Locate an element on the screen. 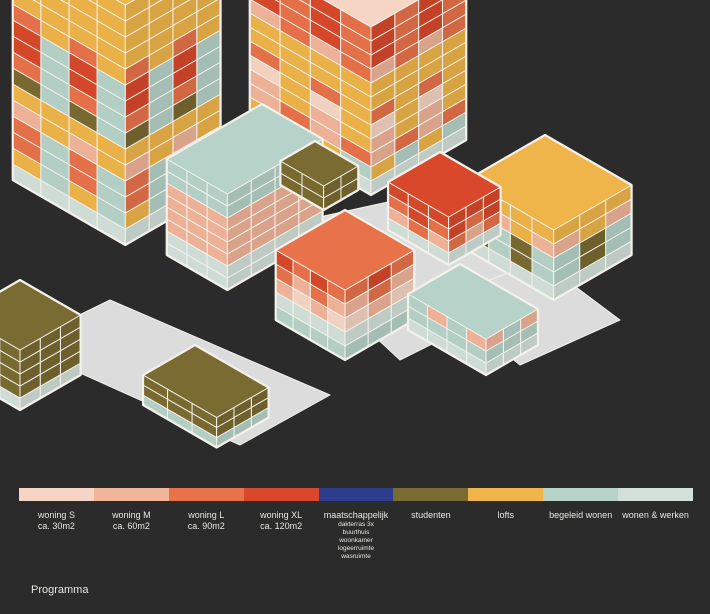 Image resolution: width=710 pixels, height=614 pixels. legend-detail: woonkamer is located at coordinates (356, 540).